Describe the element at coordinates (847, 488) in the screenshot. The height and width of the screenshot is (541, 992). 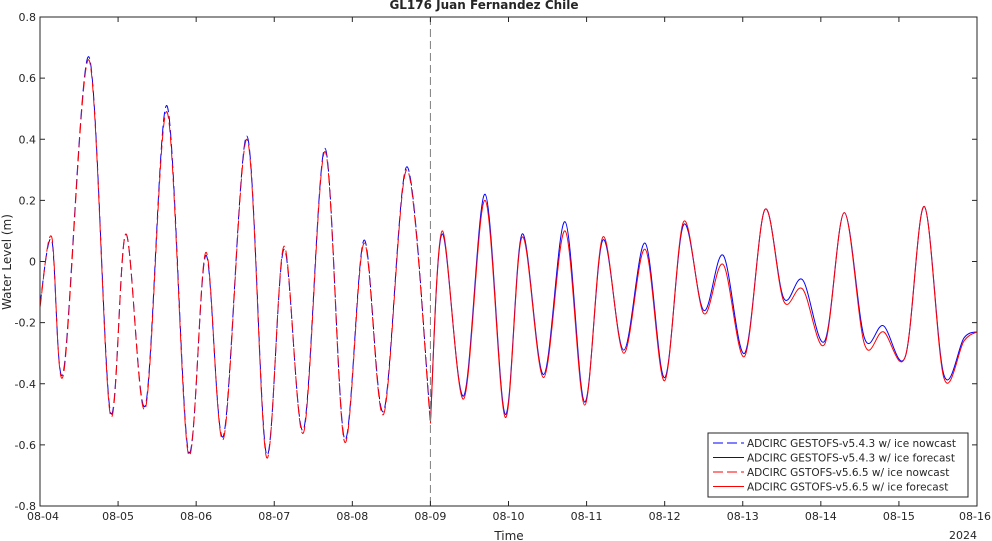
I see `legend-label-4: ADCIRC GSTOFS-v5.6.5 w/ ice forecast` at that location.